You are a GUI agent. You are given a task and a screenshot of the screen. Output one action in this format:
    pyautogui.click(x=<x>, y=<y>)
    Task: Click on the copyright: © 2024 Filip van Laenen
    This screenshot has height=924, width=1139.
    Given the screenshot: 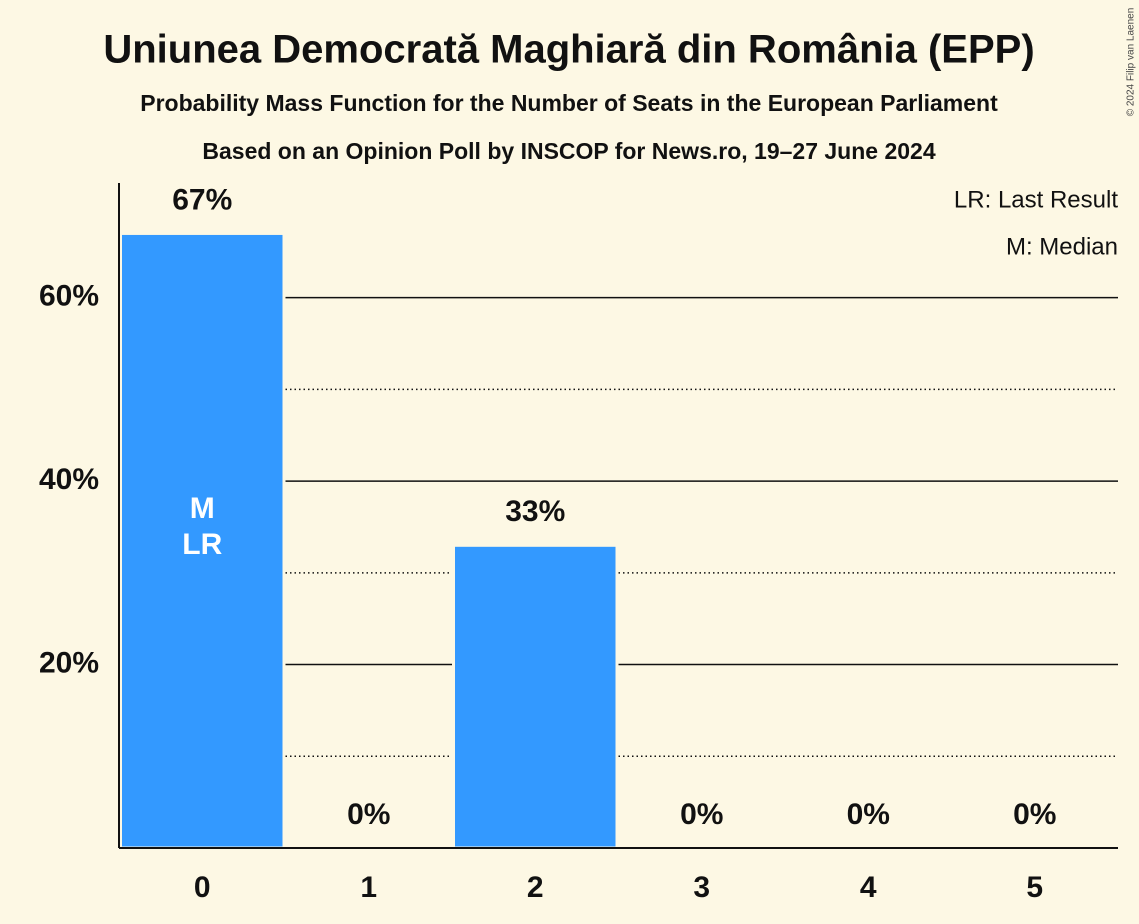 What is the action you would take?
    pyautogui.click(x=1131, y=62)
    